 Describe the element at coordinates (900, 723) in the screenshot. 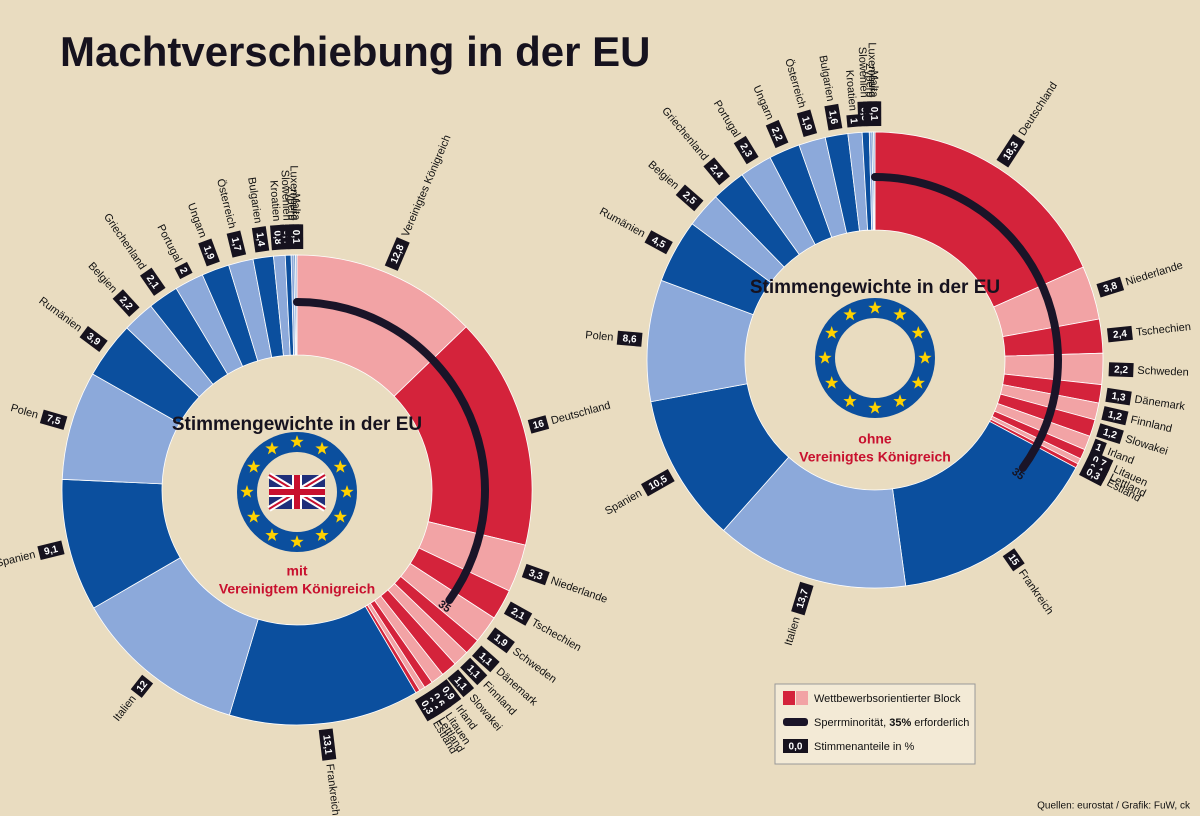

I see `legend-label-part: 35%` at that location.